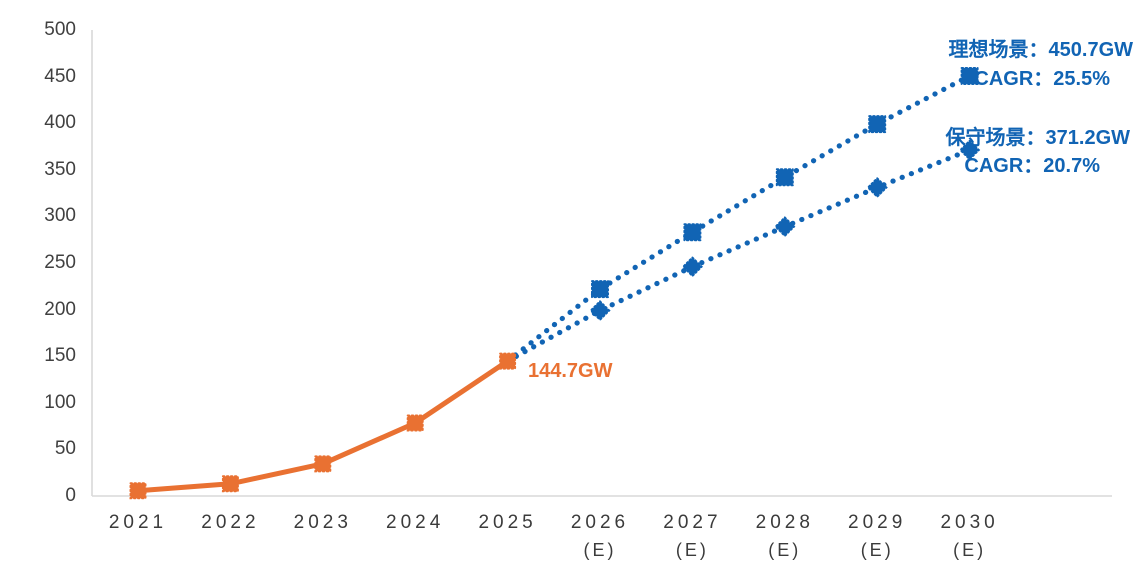  I want to click on annotation-2025-value: 144.7GW, so click(570, 371).